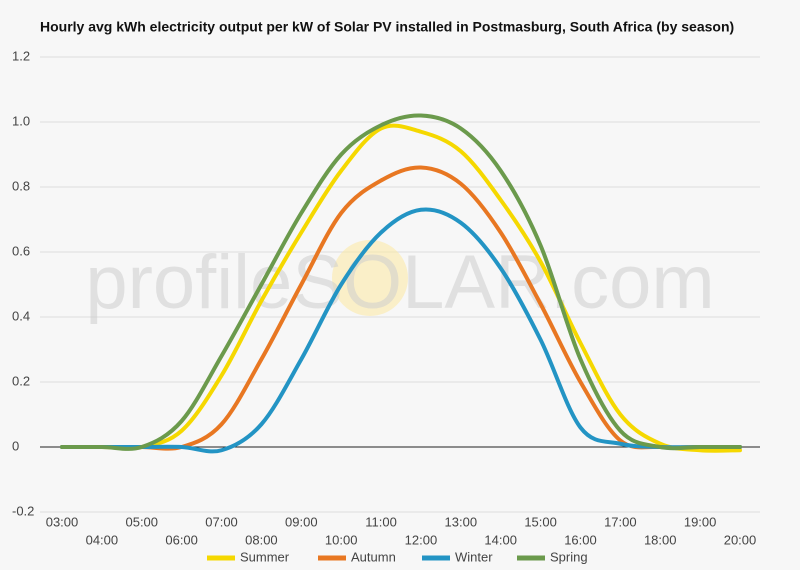 This screenshot has height=570, width=800. Describe the element at coordinates (381, 521) in the screenshot. I see `x-tick-label: 11:00` at that location.